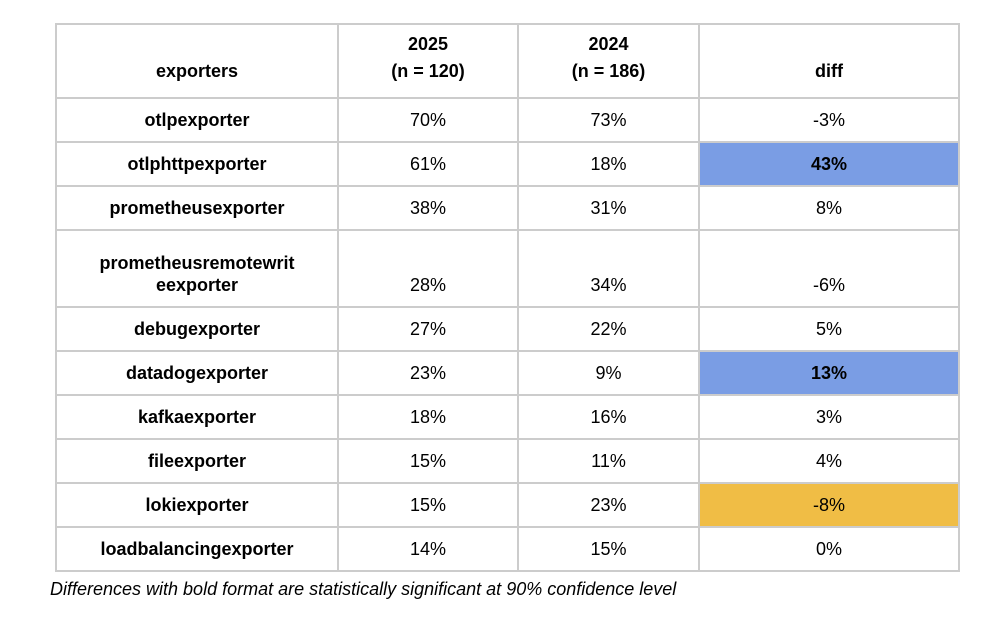  Describe the element at coordinates (428, 71) in the screenshot. I see `col-header-2025-n: (n = 120)` at that location.